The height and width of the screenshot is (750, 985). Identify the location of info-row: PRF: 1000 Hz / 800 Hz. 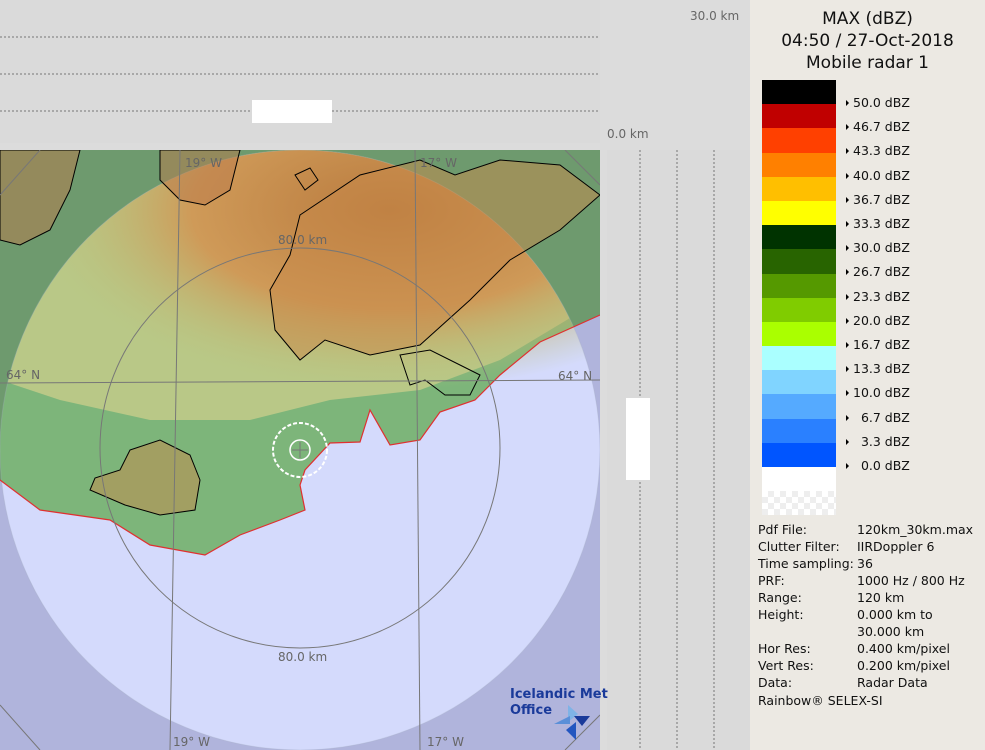
(865, 580).